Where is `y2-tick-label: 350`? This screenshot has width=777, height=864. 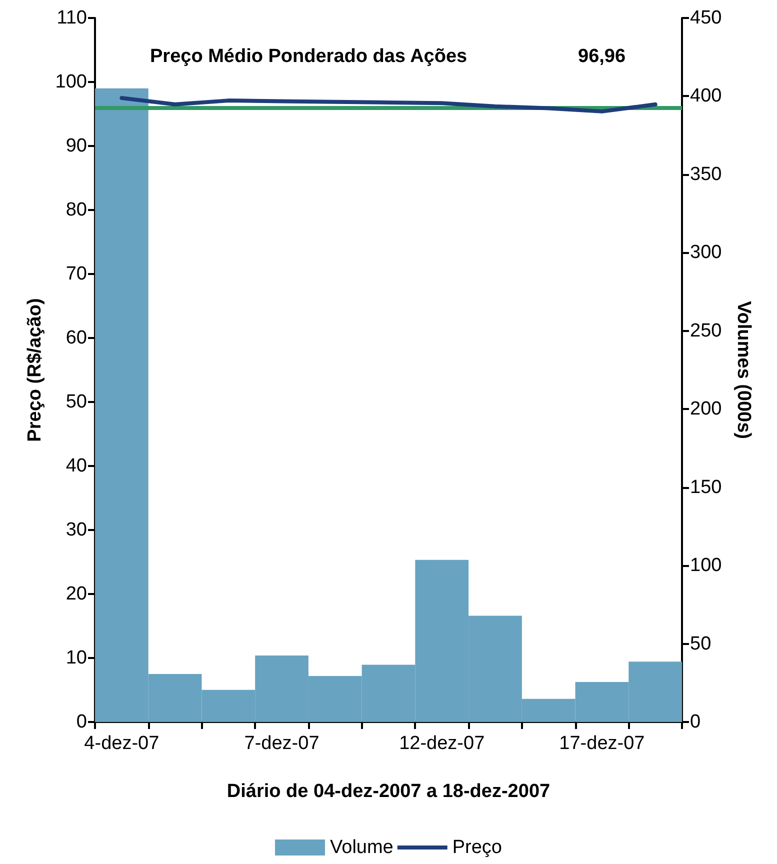
y2-tick-label: 350 is located at coordinates (706, 174).